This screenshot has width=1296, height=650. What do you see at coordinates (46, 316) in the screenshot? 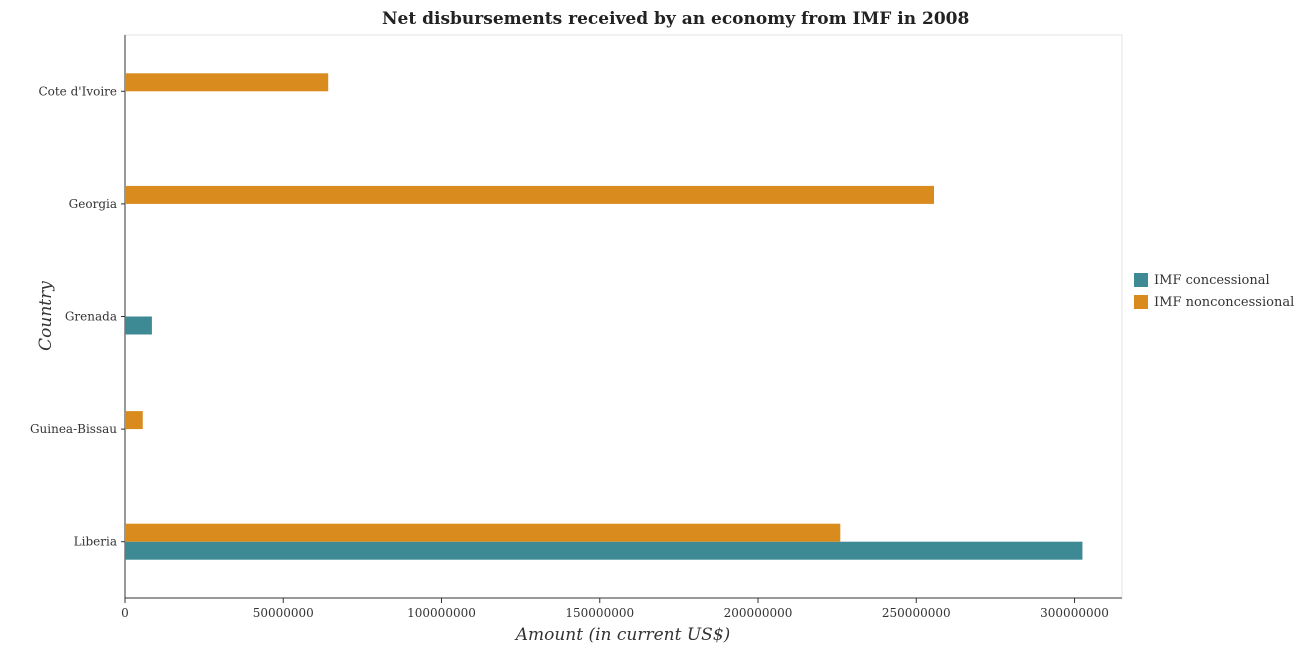
I see `y-axis-title: Country` at bounding box center [46, 316].